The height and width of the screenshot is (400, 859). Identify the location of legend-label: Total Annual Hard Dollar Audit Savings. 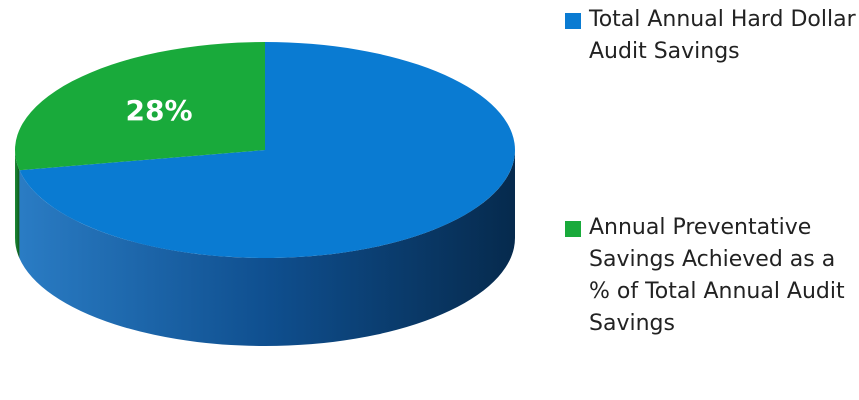
(722, 35).